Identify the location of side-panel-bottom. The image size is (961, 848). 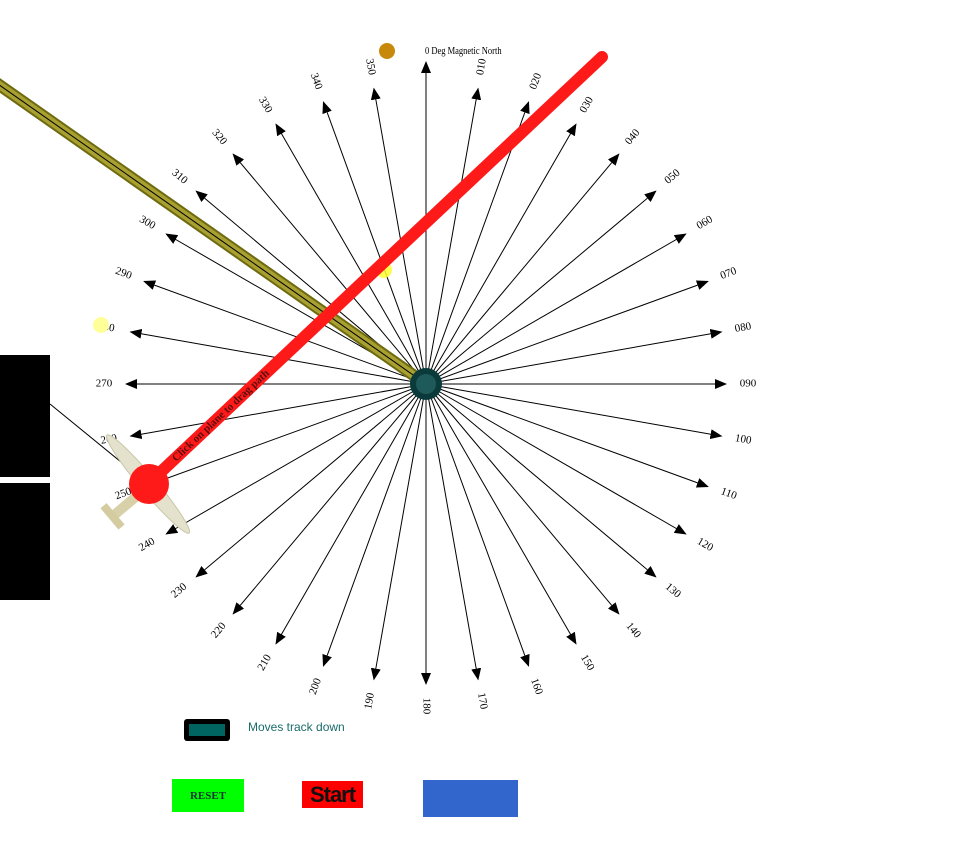
(25, 541).